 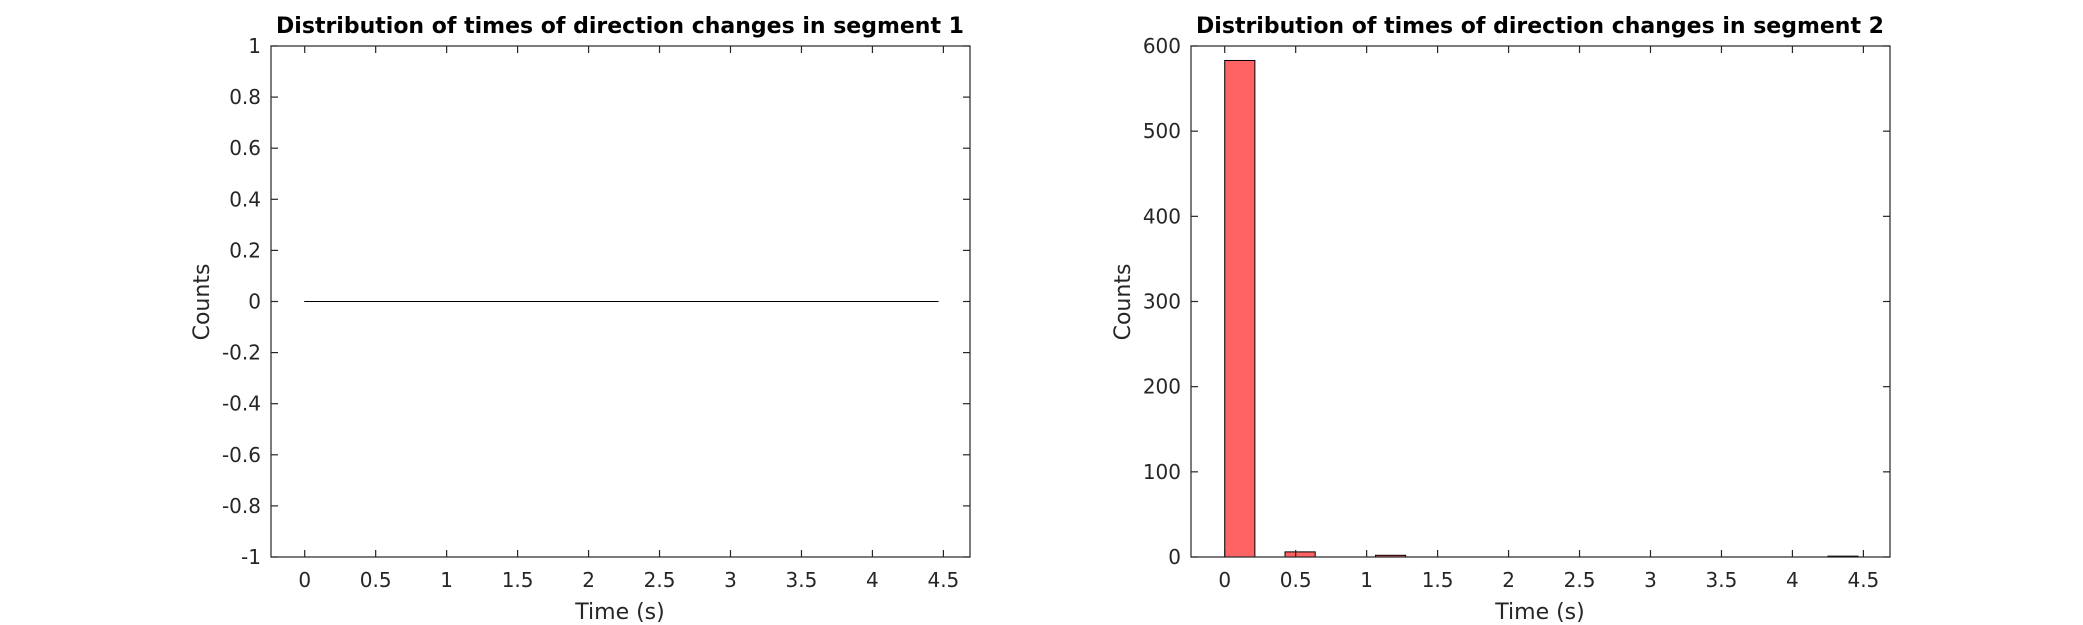 I want to click on y-tick-label: 0.4, so click(x=245, y=199).